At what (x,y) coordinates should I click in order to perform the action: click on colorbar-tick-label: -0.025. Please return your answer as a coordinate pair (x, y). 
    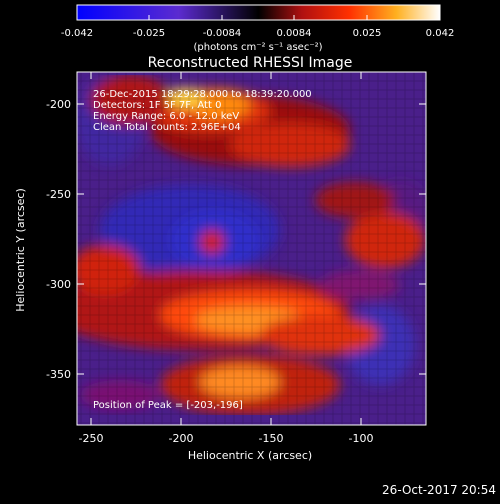
    Looking at the image, I should click on (149, 33).